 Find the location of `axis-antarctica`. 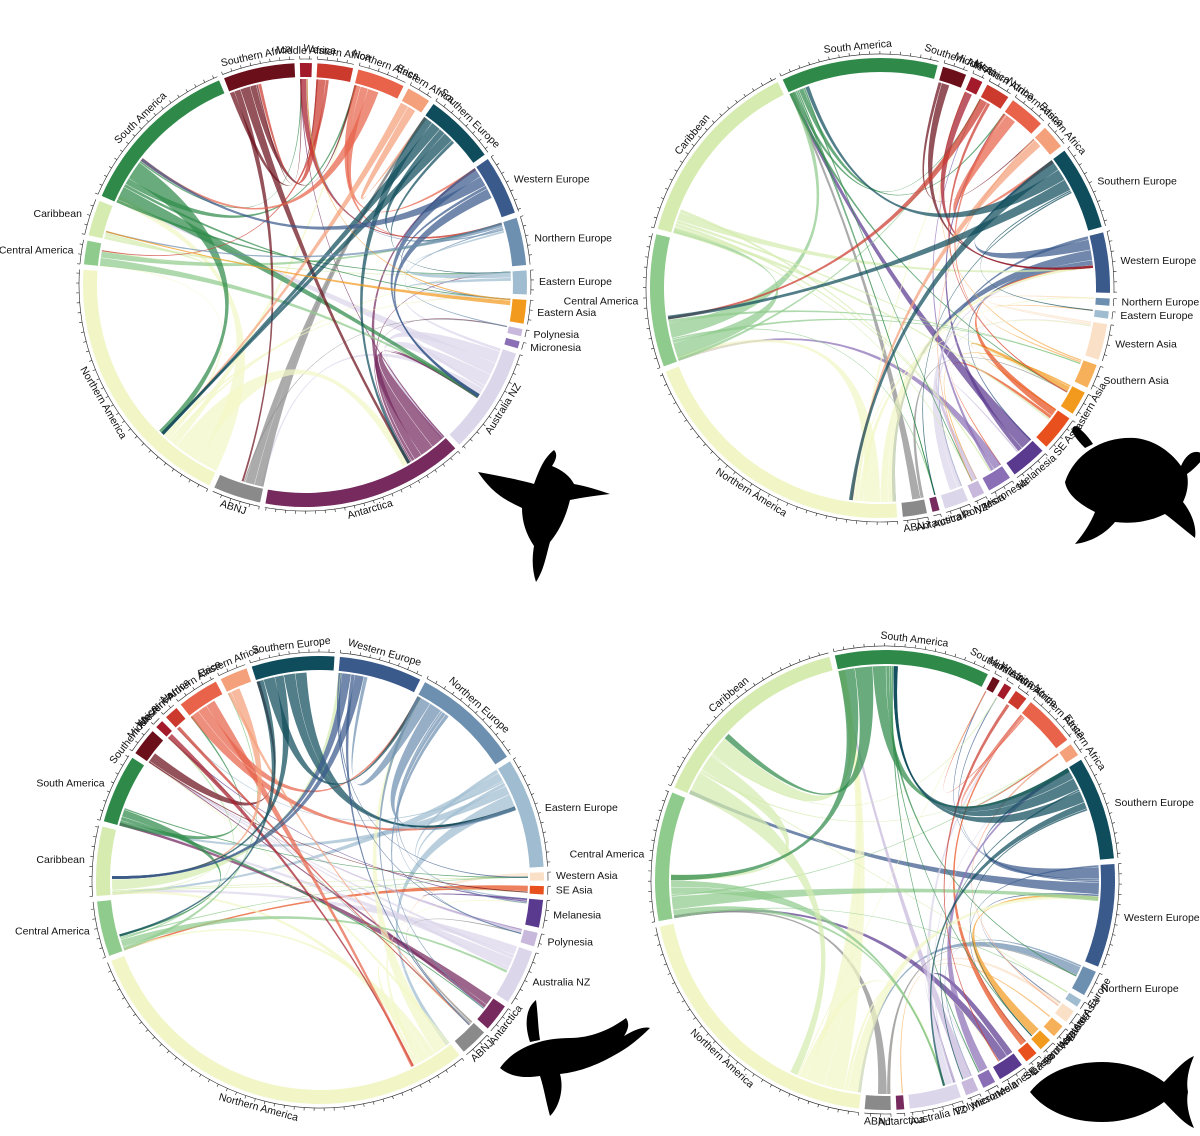

axis-antarctica is located at coordinates (361, 481).